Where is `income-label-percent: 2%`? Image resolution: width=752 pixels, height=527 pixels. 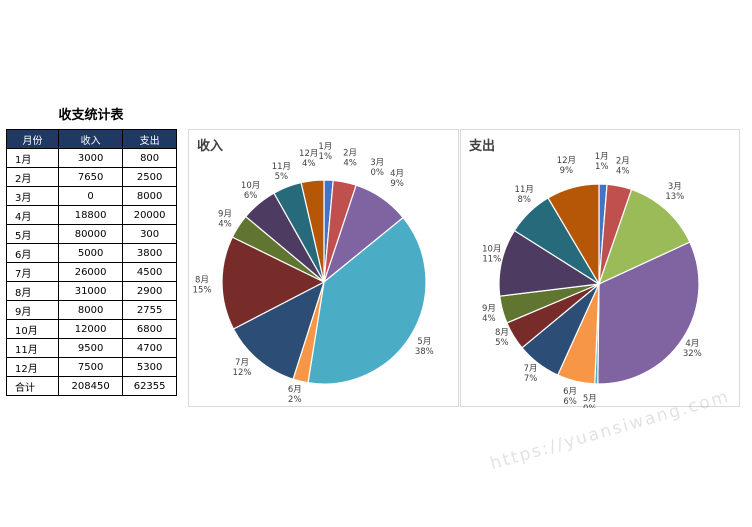 income-label-percent: 2% is located at coordinates (295, 400).